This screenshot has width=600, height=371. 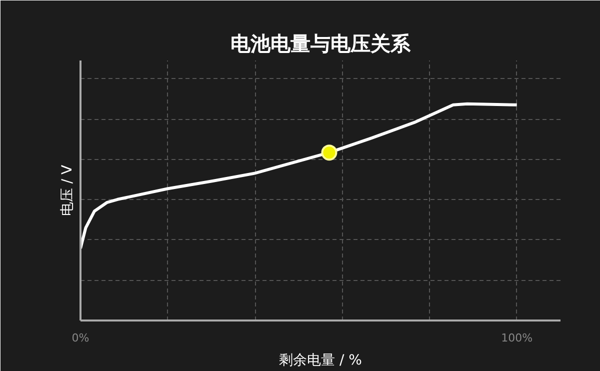 What do you see at coordinates (517, 338) in the screenshot?
I see `x-tick-label: 100%` at bounding box center [517, 338].